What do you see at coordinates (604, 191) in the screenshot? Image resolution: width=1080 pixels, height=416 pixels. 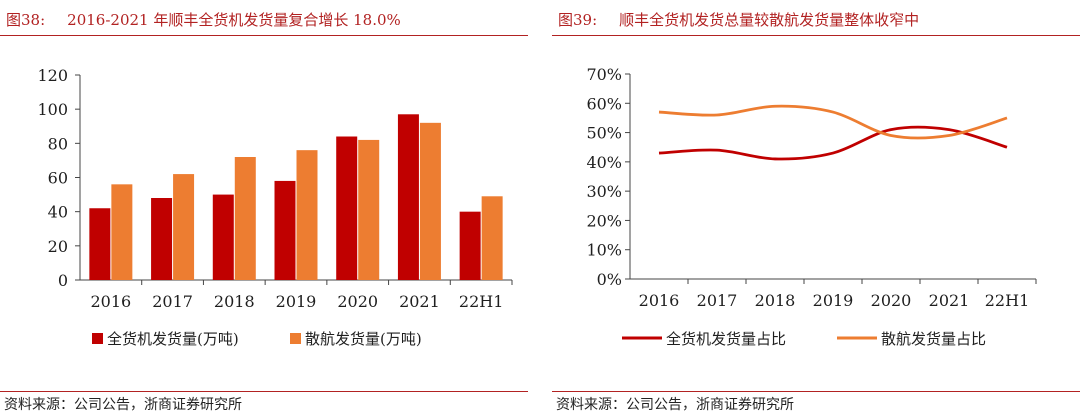 I see `y-tick-label: 30%` at bounding box center [604, 191].